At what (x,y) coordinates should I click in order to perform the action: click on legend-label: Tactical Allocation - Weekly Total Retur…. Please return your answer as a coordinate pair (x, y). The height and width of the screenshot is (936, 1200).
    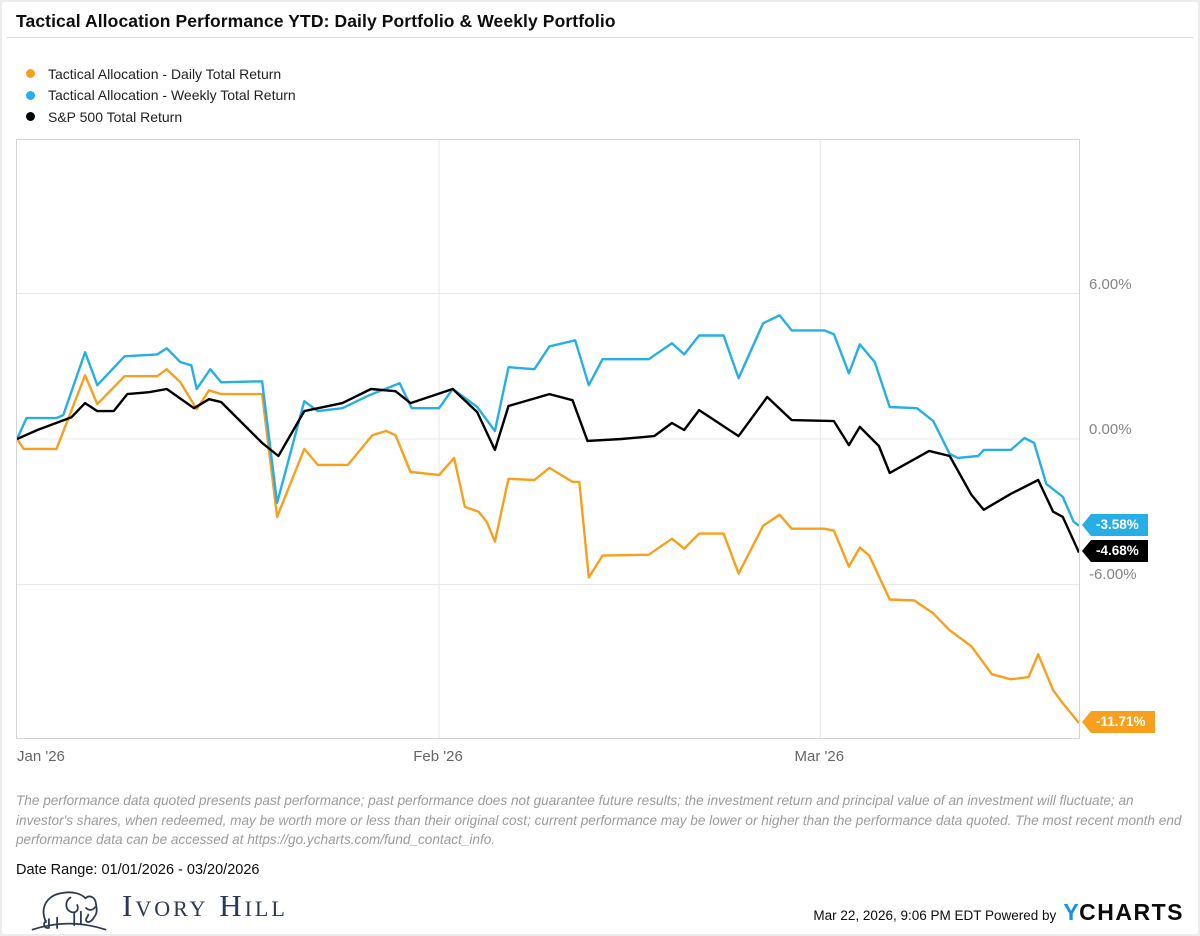
    Looking at the image, I should click on (172, 95).